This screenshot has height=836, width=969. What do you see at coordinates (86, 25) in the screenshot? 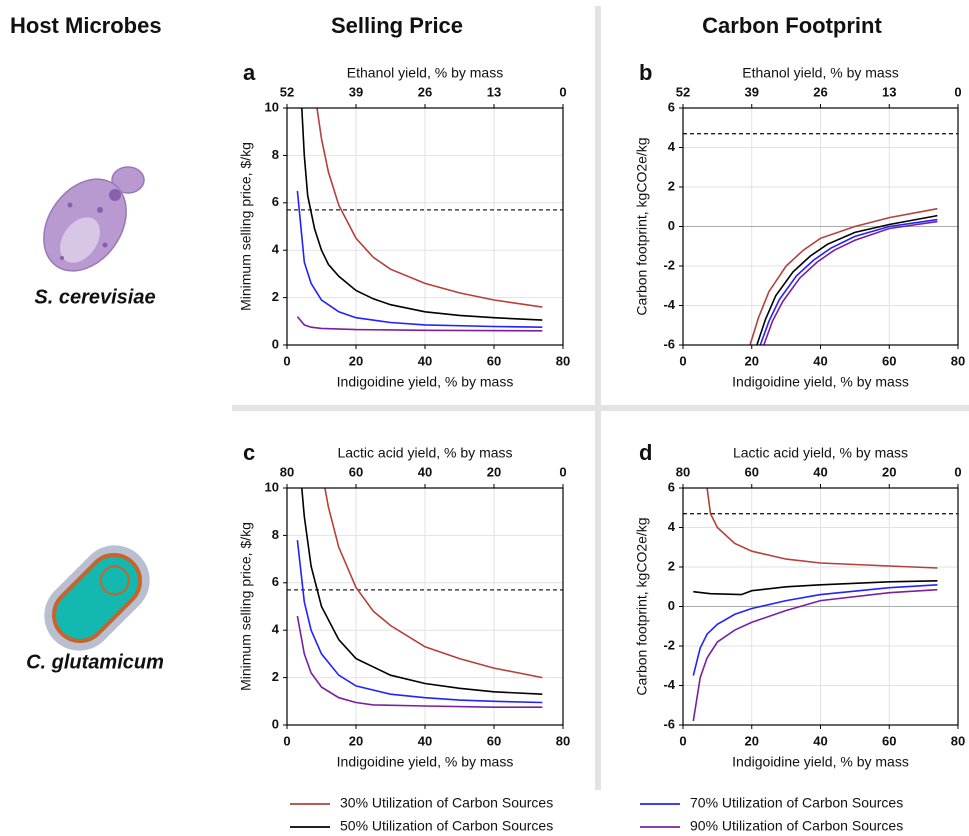
I see `column-header: Host Microbes` at bounding box center [86, 25].